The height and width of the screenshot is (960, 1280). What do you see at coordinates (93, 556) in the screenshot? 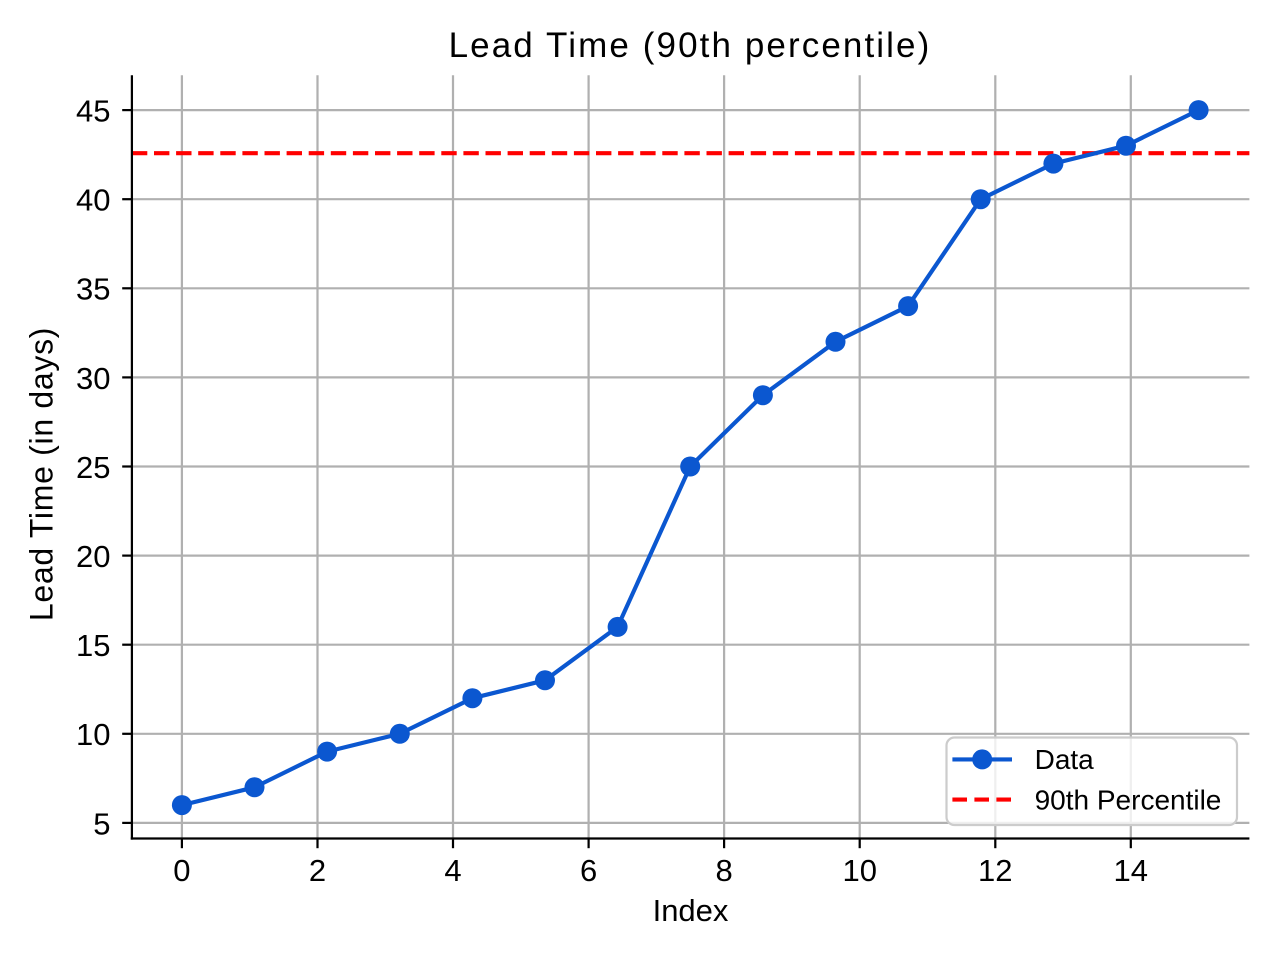
I see `svg-text: 20` at bounding box center [93, 556].